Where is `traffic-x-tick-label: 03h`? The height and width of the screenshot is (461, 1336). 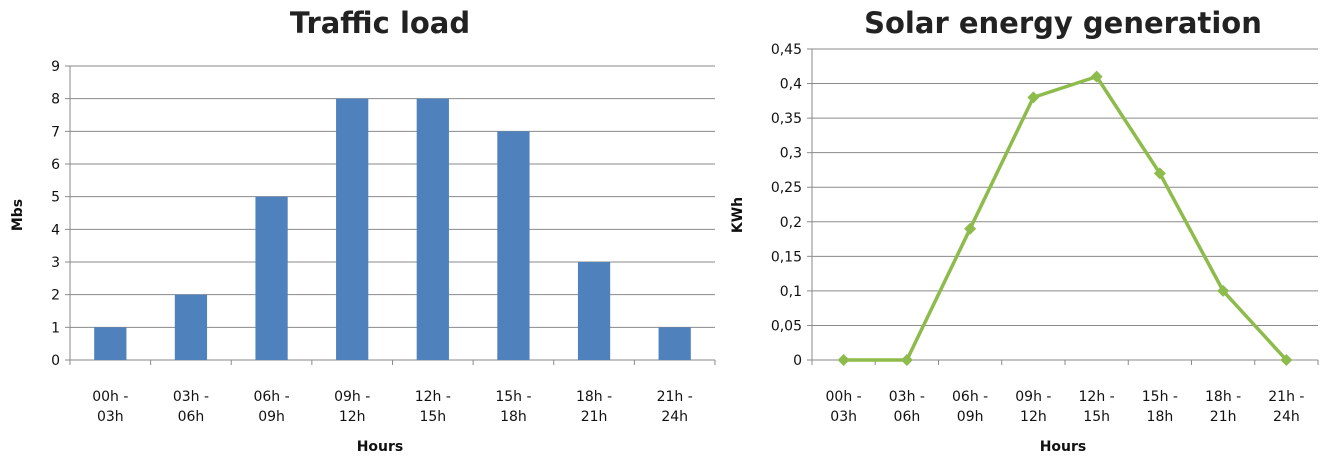 traffic-x-tick-label: 03h is located at coordinates (110, 417).